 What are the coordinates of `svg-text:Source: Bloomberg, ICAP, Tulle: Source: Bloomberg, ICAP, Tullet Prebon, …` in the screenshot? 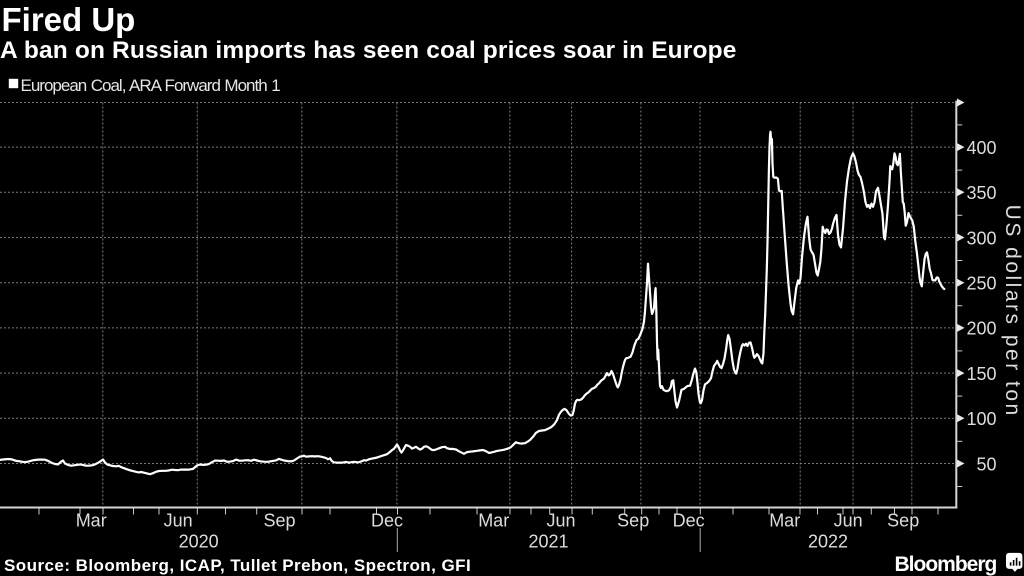 It's located at (237, 565).